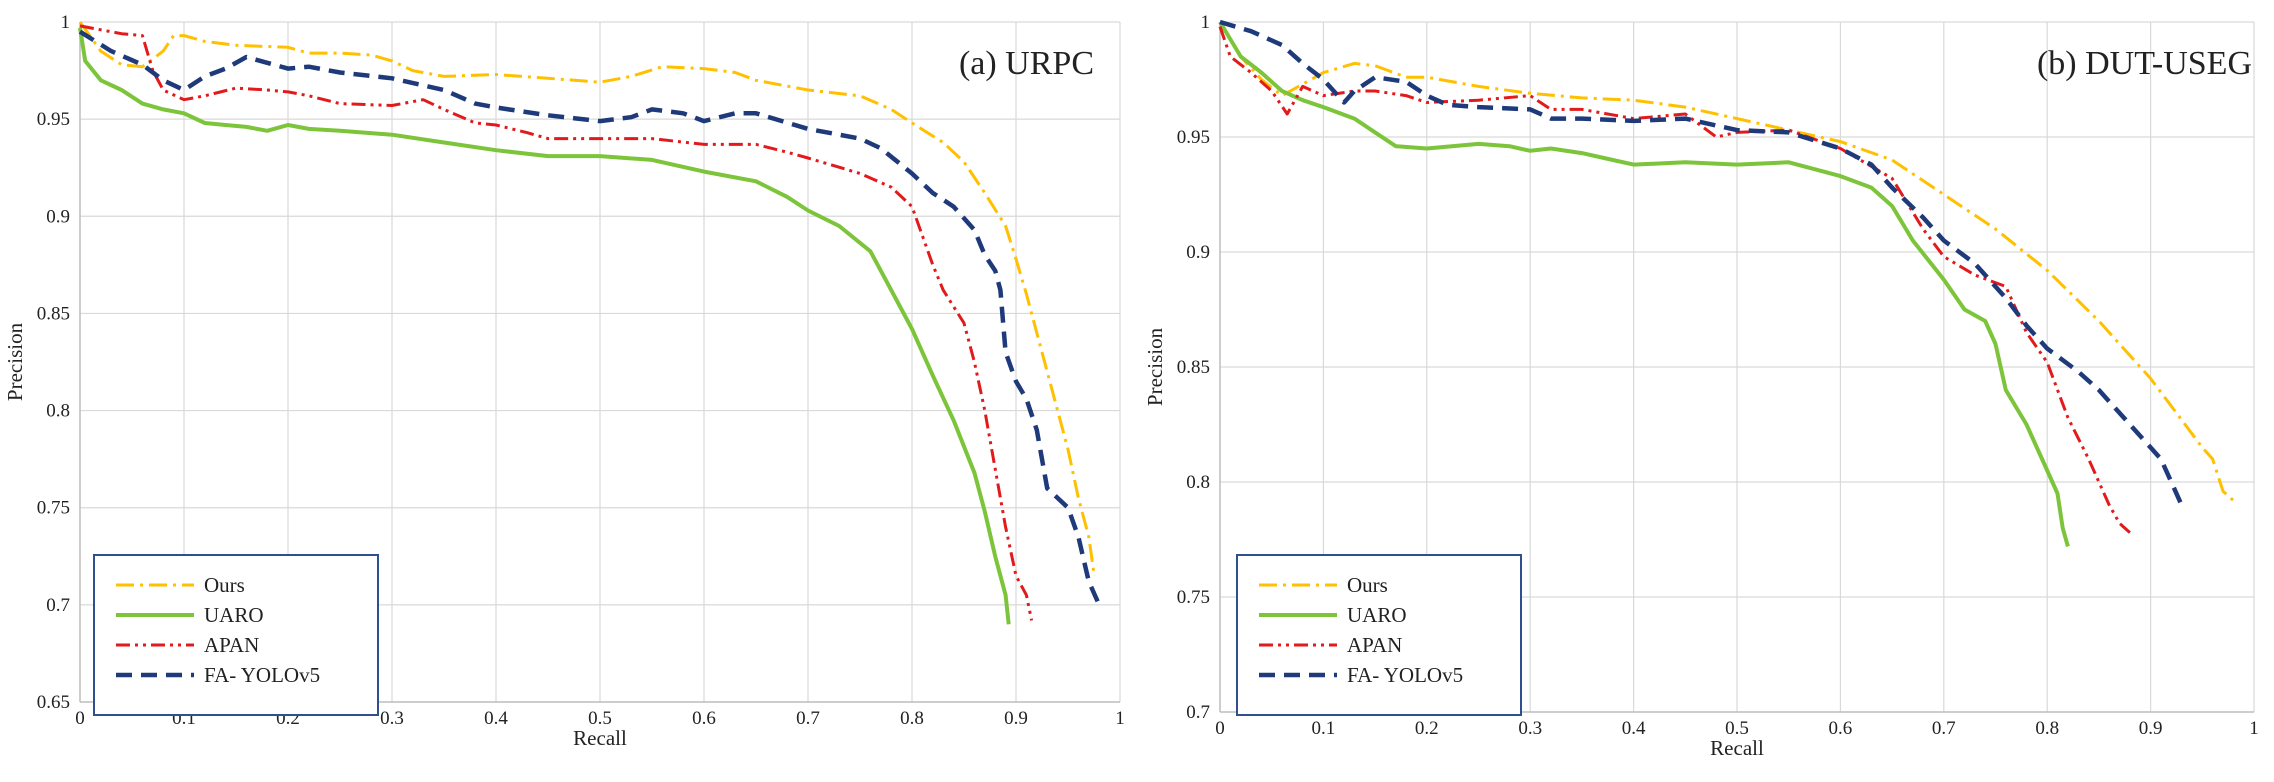  I want to click on x-tick-label: 0.2, so click(1427, 728).